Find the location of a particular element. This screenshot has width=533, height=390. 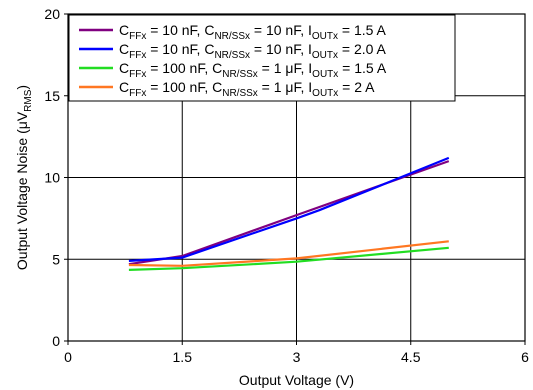

y-tick-label: 0 is located at coordinates (56, 341).